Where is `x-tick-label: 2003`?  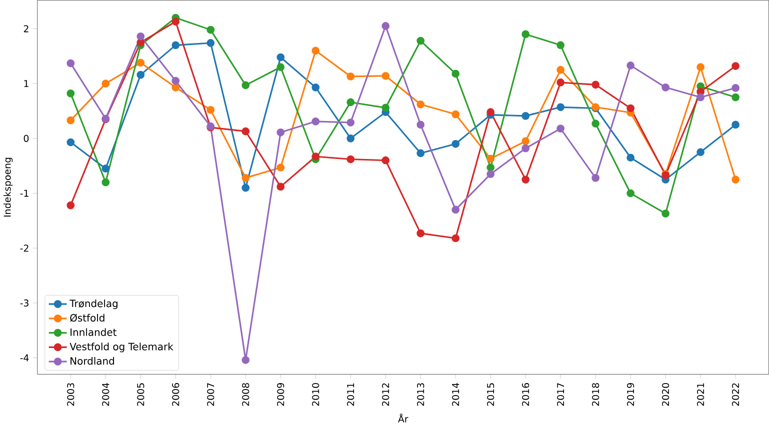 x-tick-label: 2003 is located at coordinates (70, 394).